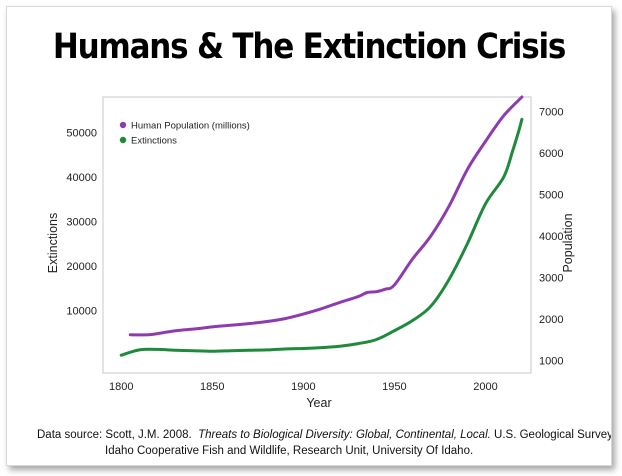 Image resolution: width=622 pixels, height=476 pixels. I want to click on left-axis-ticks: 10000 20000 30000 40000 50000, so click(81, 223).